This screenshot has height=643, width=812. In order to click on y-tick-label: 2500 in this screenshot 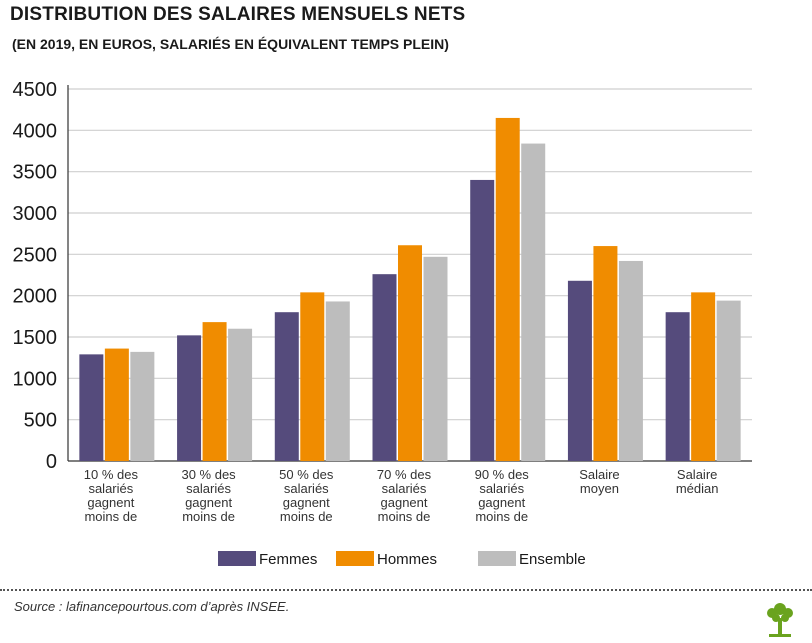, I will do `click(35, 255)`.